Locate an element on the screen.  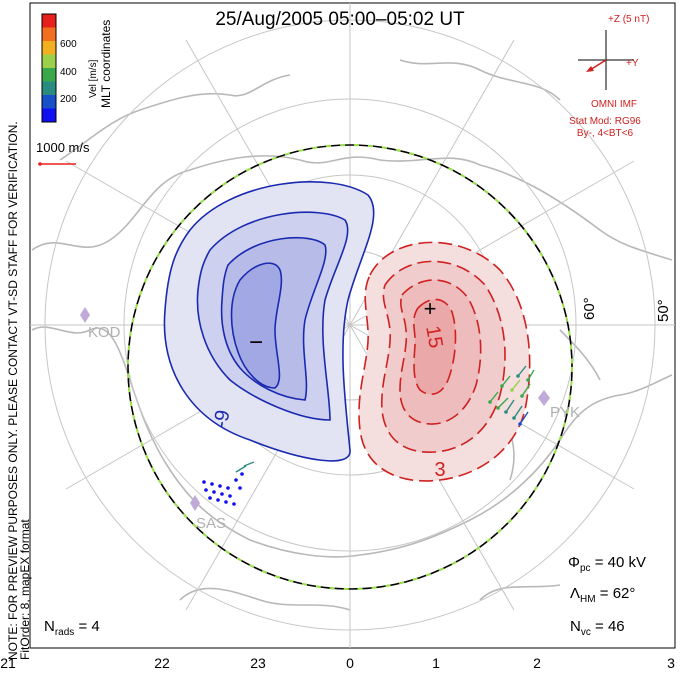
colorbar-tick-200: 200 is located at coordinates (68, 99).